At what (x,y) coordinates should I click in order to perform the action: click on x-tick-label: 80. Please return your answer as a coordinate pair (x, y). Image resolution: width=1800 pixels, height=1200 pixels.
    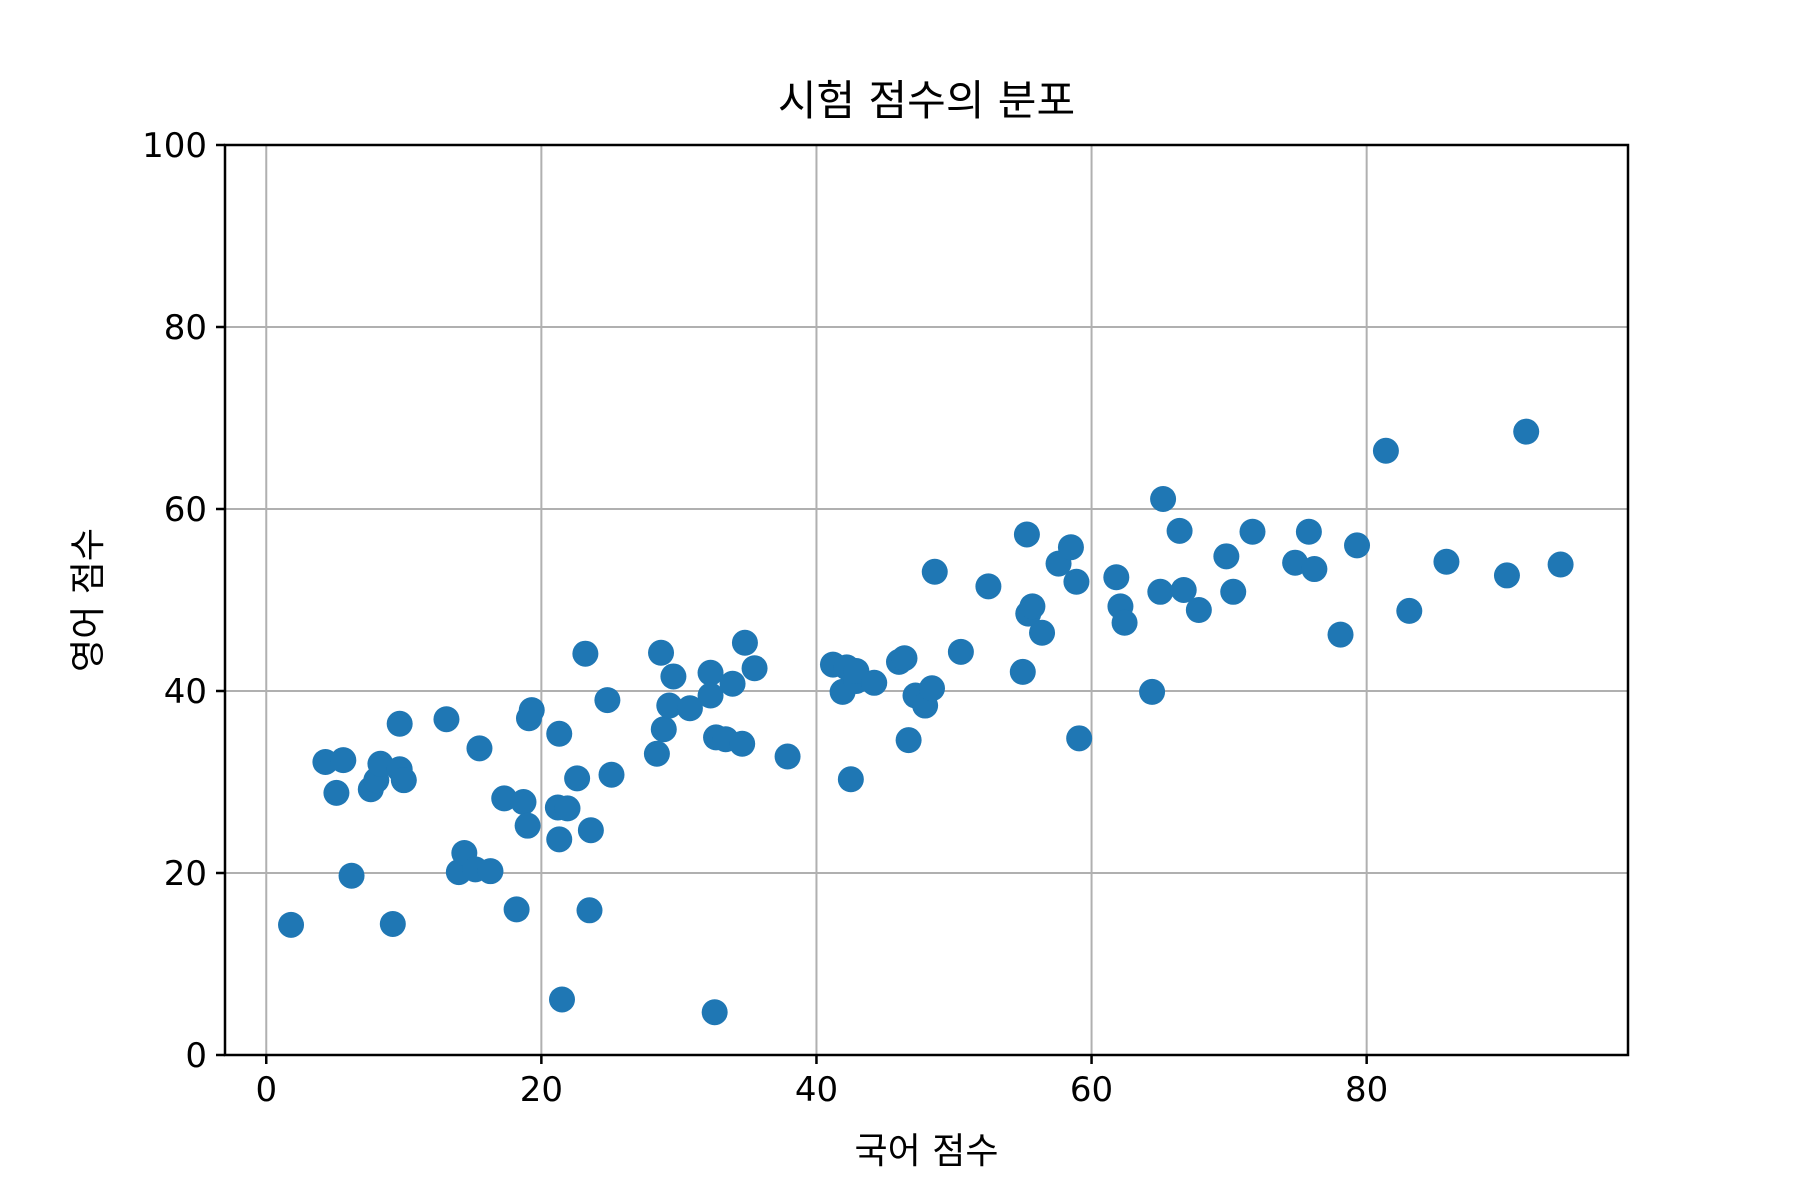
    Looking at the image, I should click on (1366, 1090).